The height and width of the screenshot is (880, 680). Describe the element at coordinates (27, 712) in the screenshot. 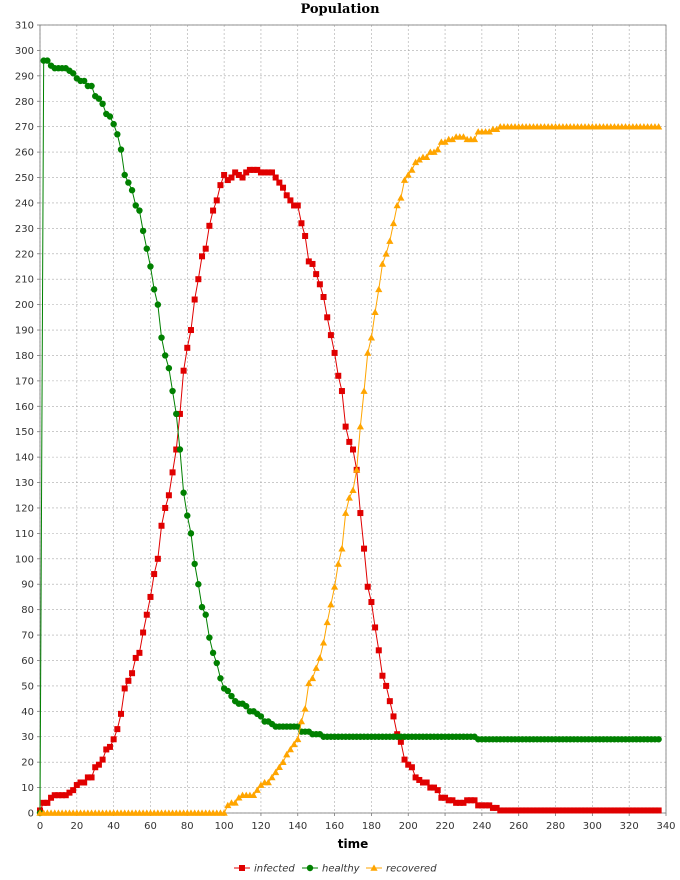

I see `y-tick-label: 40` at that location.